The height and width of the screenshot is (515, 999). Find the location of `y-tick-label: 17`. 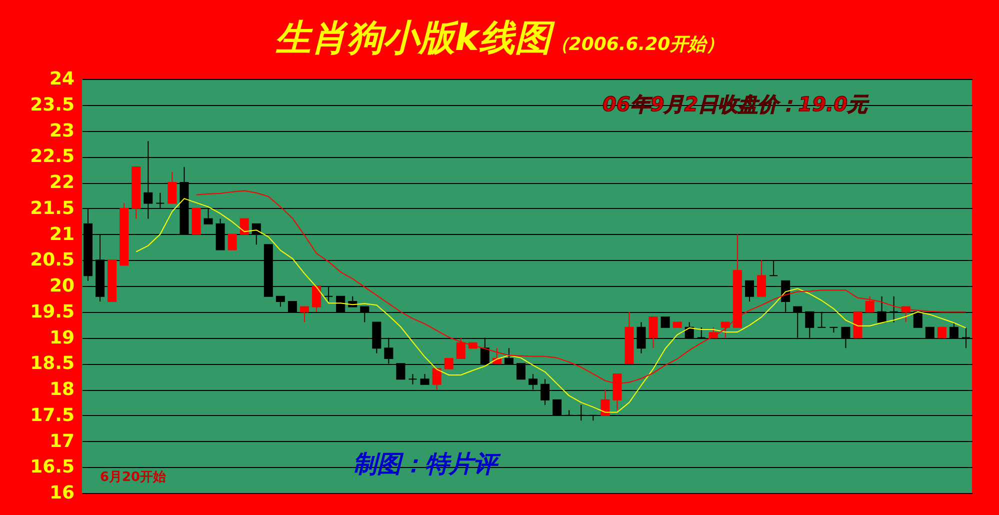

y-tick-label: 17 is located at coordinates (61, 441).